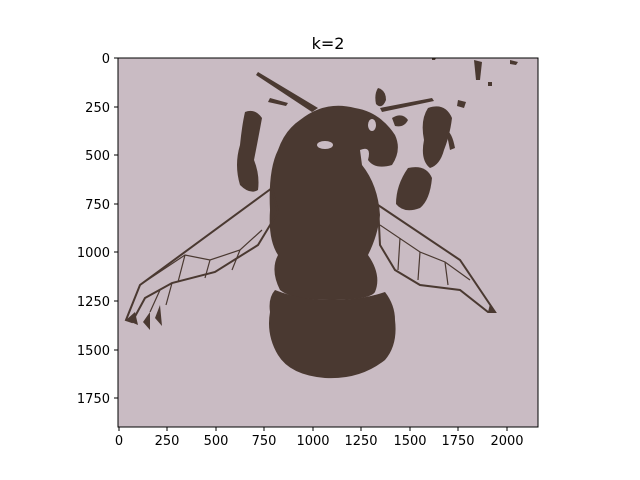 Image resolution: width=640 pixels, height=480 pixels. I want to click on y-tick: 1500, so click(97, 351).